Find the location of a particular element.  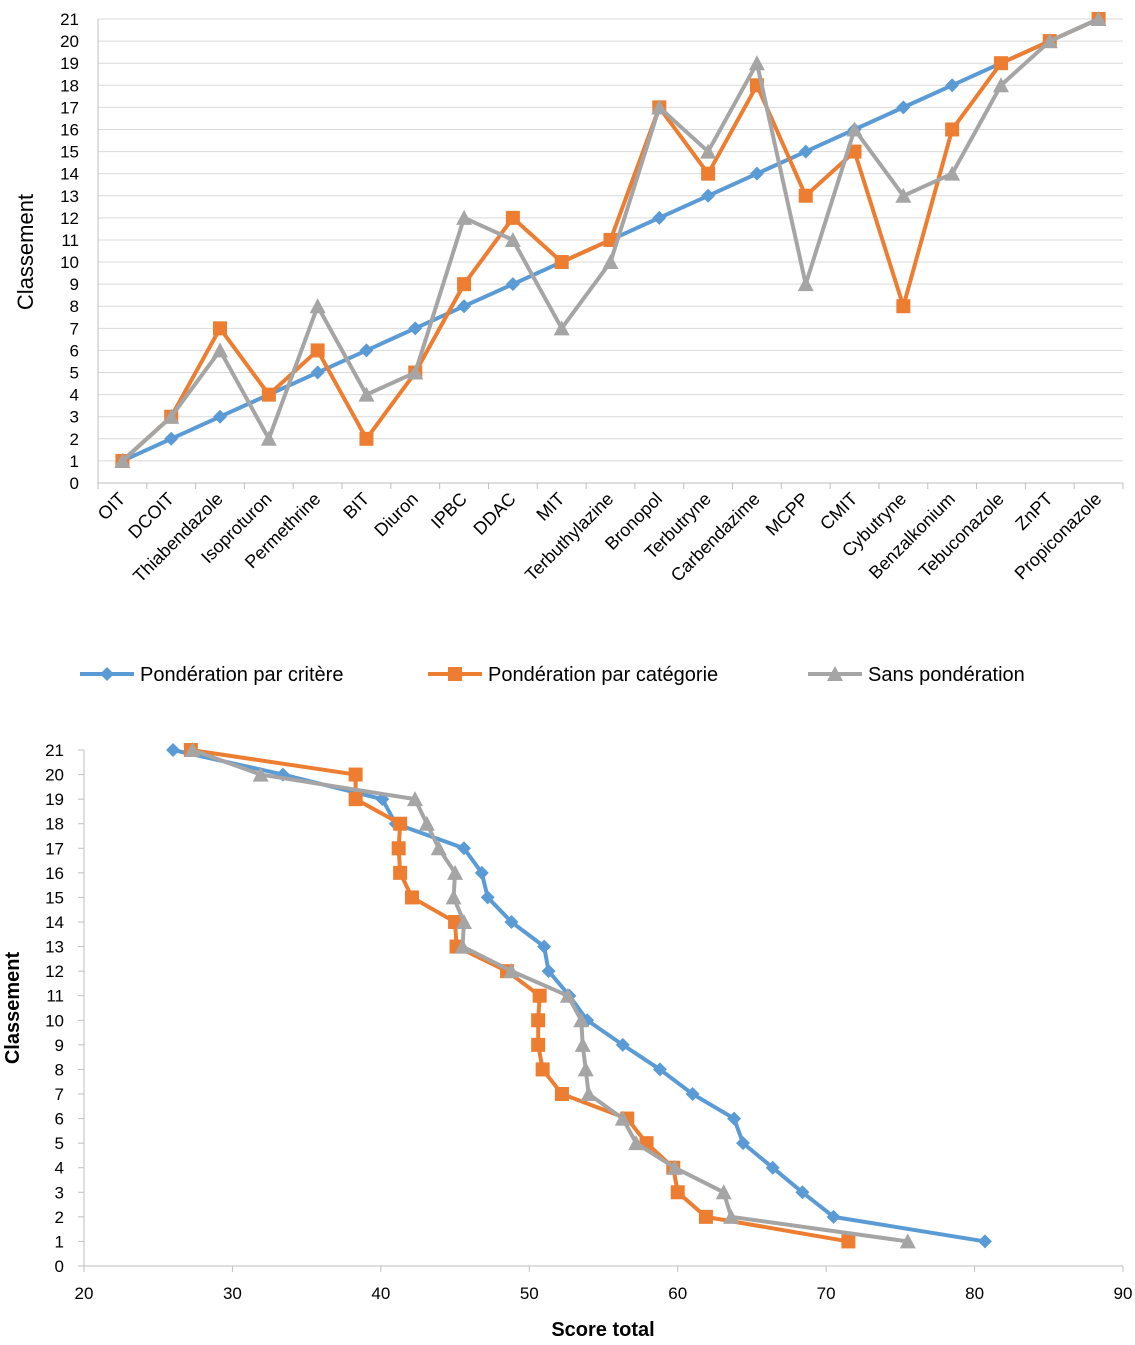

chart2-x-tick-label: 30 is located at coordinates (232, 1293).